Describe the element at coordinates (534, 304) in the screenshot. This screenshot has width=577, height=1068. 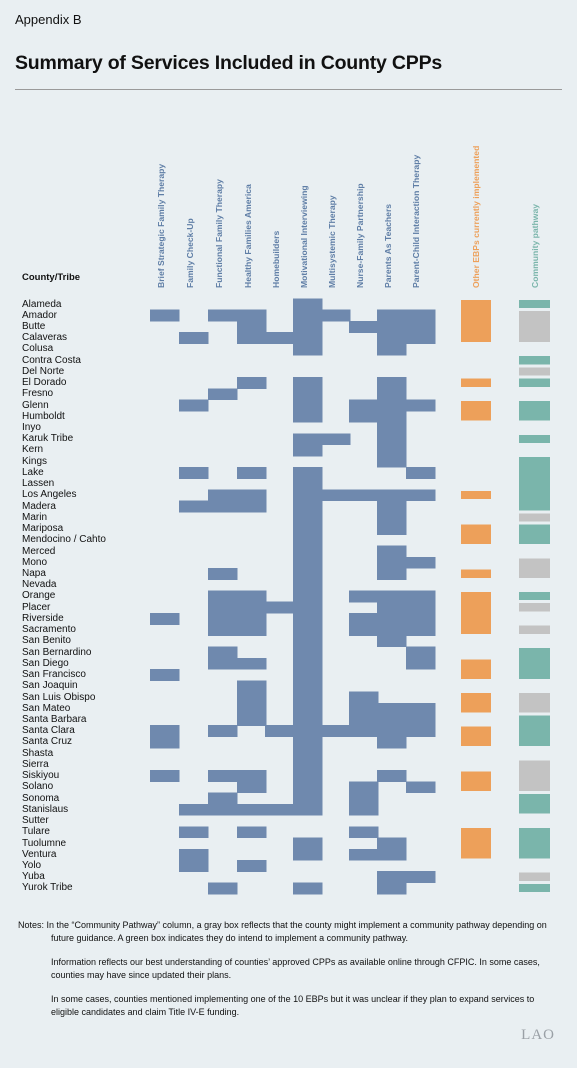
I see `pathway-block-green-alameda` at that location.